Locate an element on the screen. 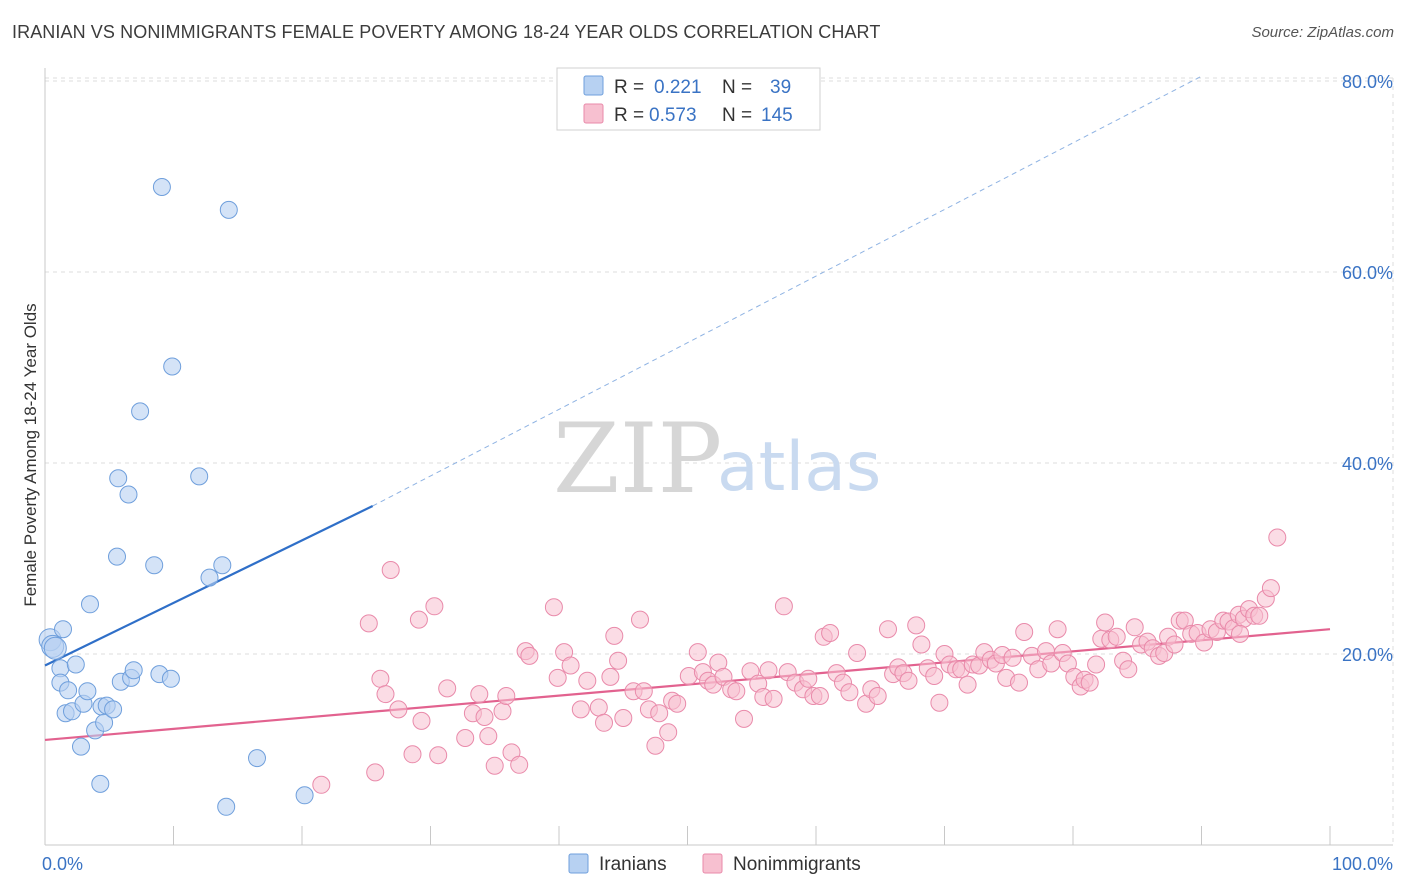 The height and width of the screenshot is (892, 1406). legend-n-value-iranians: 39 is located at coordinates (780, 87).